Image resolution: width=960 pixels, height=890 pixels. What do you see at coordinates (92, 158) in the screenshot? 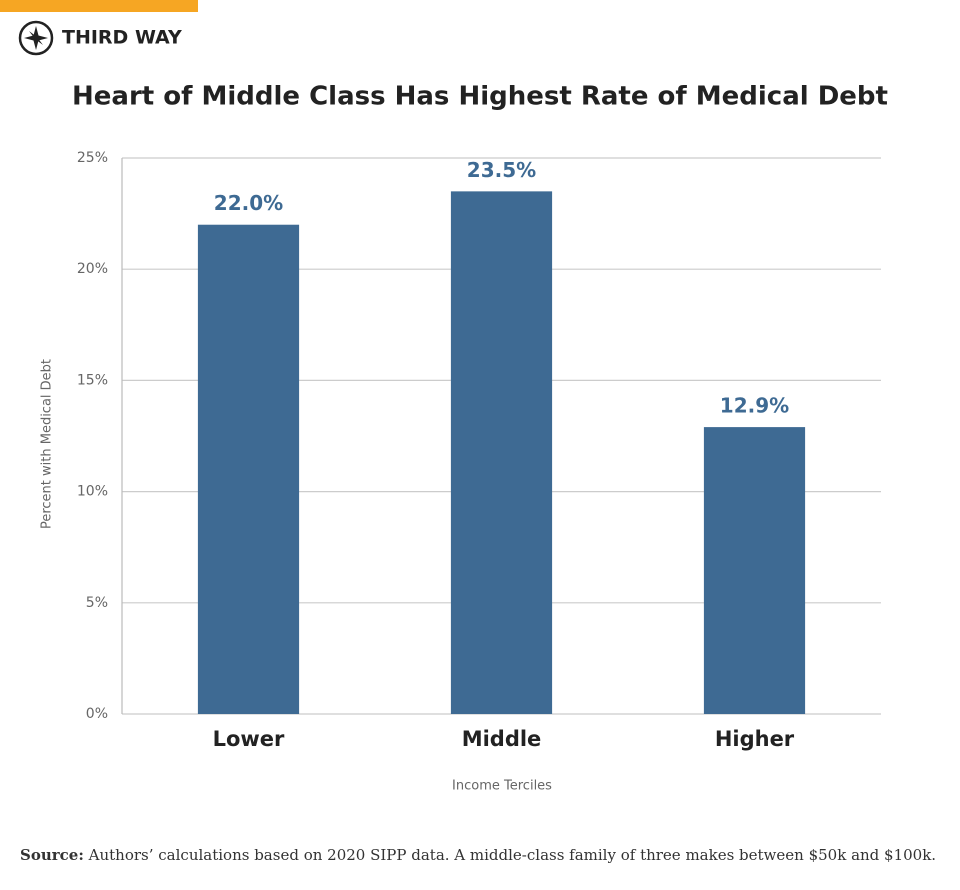
I see `y-tick-label: 25%` at bounding box center [92, 158].